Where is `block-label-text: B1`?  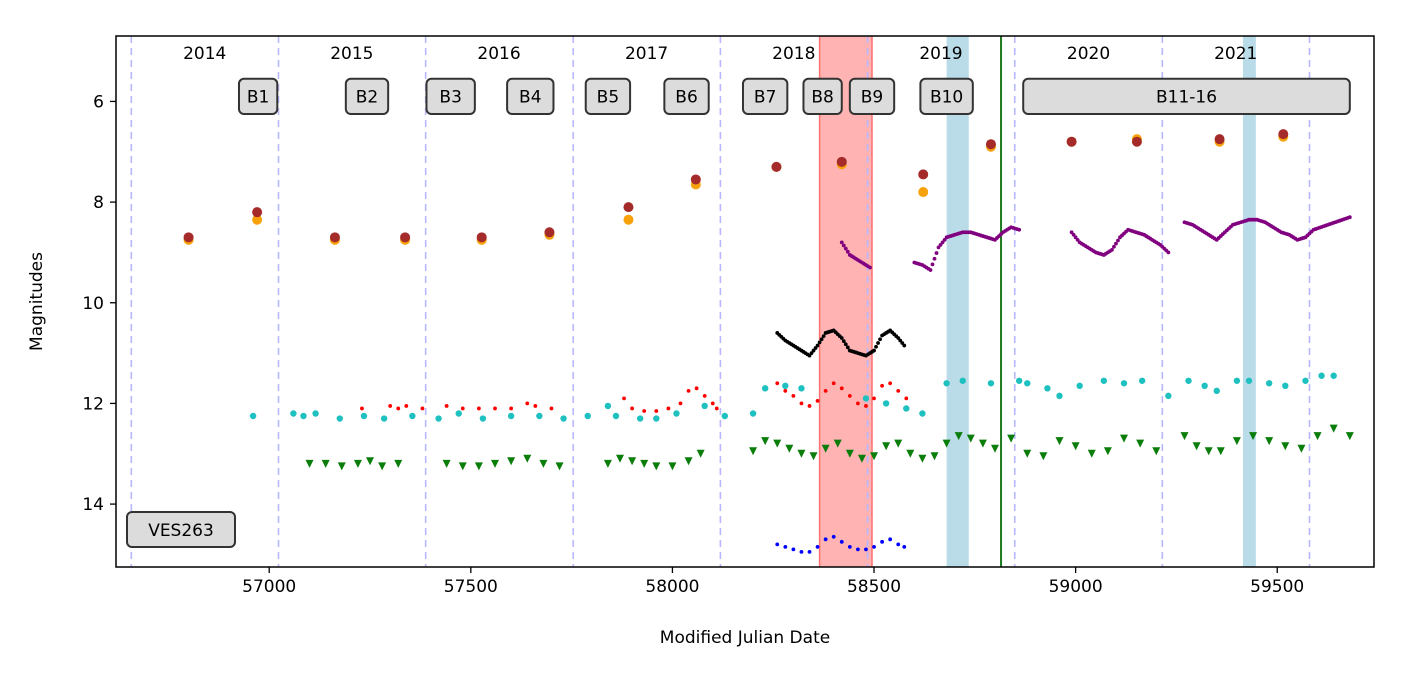
block-label-text: B1 is located at coordinates (258, 97).